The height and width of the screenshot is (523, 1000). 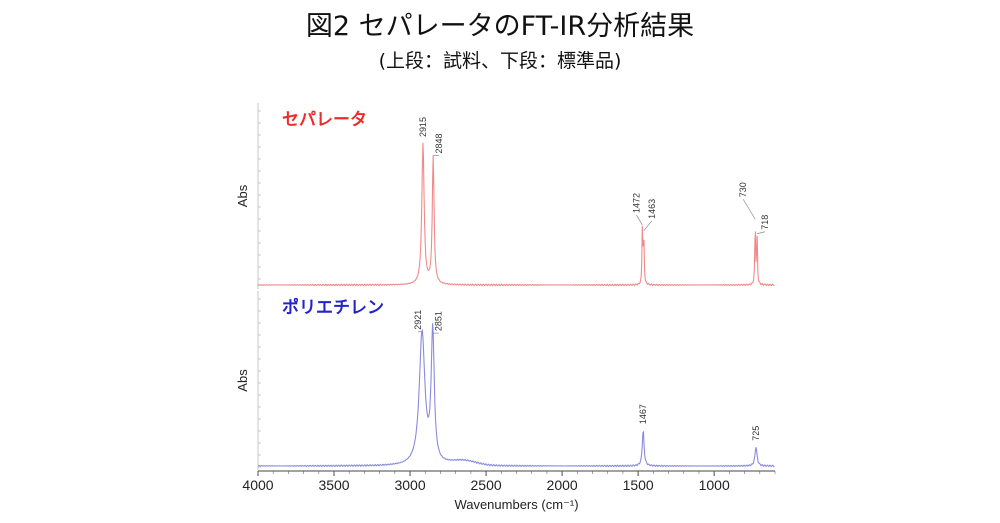 What do you see at coordinates (409, 485) in the screenshot?
I see `x-tick-label: 3000` at bounding box center [409, 485].